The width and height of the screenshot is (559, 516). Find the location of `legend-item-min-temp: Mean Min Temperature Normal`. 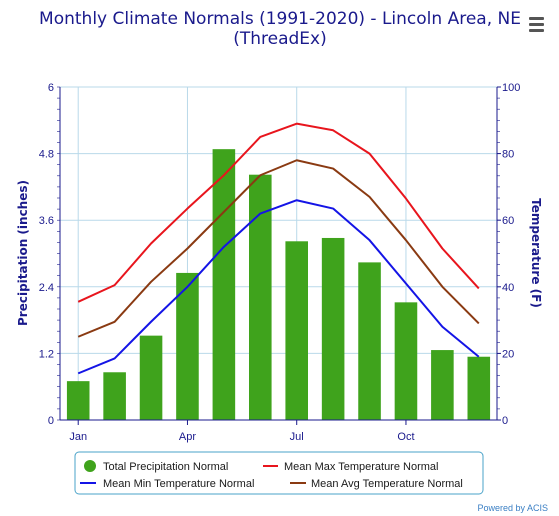

legend-item-min-temp: Mean Min Temperature Normal is located at coordinates (167, 484).